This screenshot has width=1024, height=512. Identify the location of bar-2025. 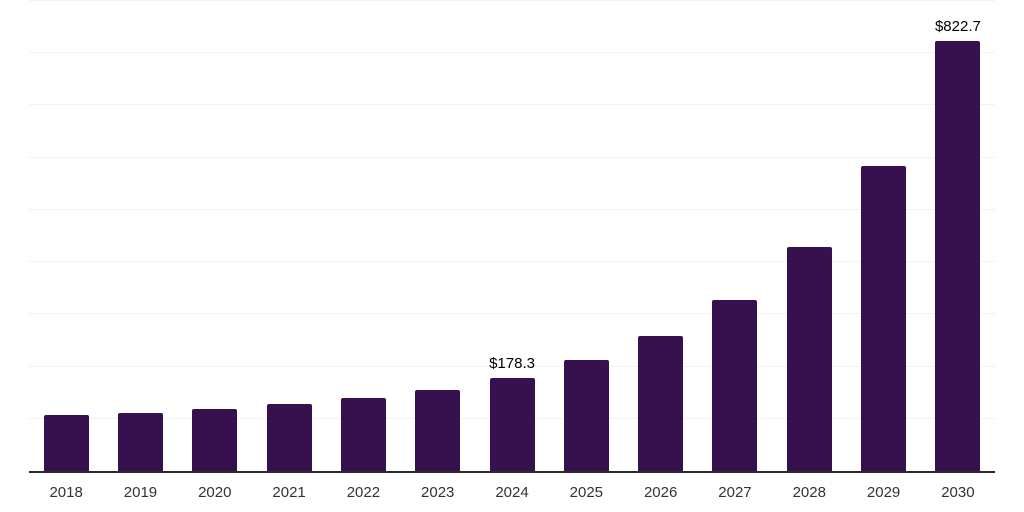
(586, 415).